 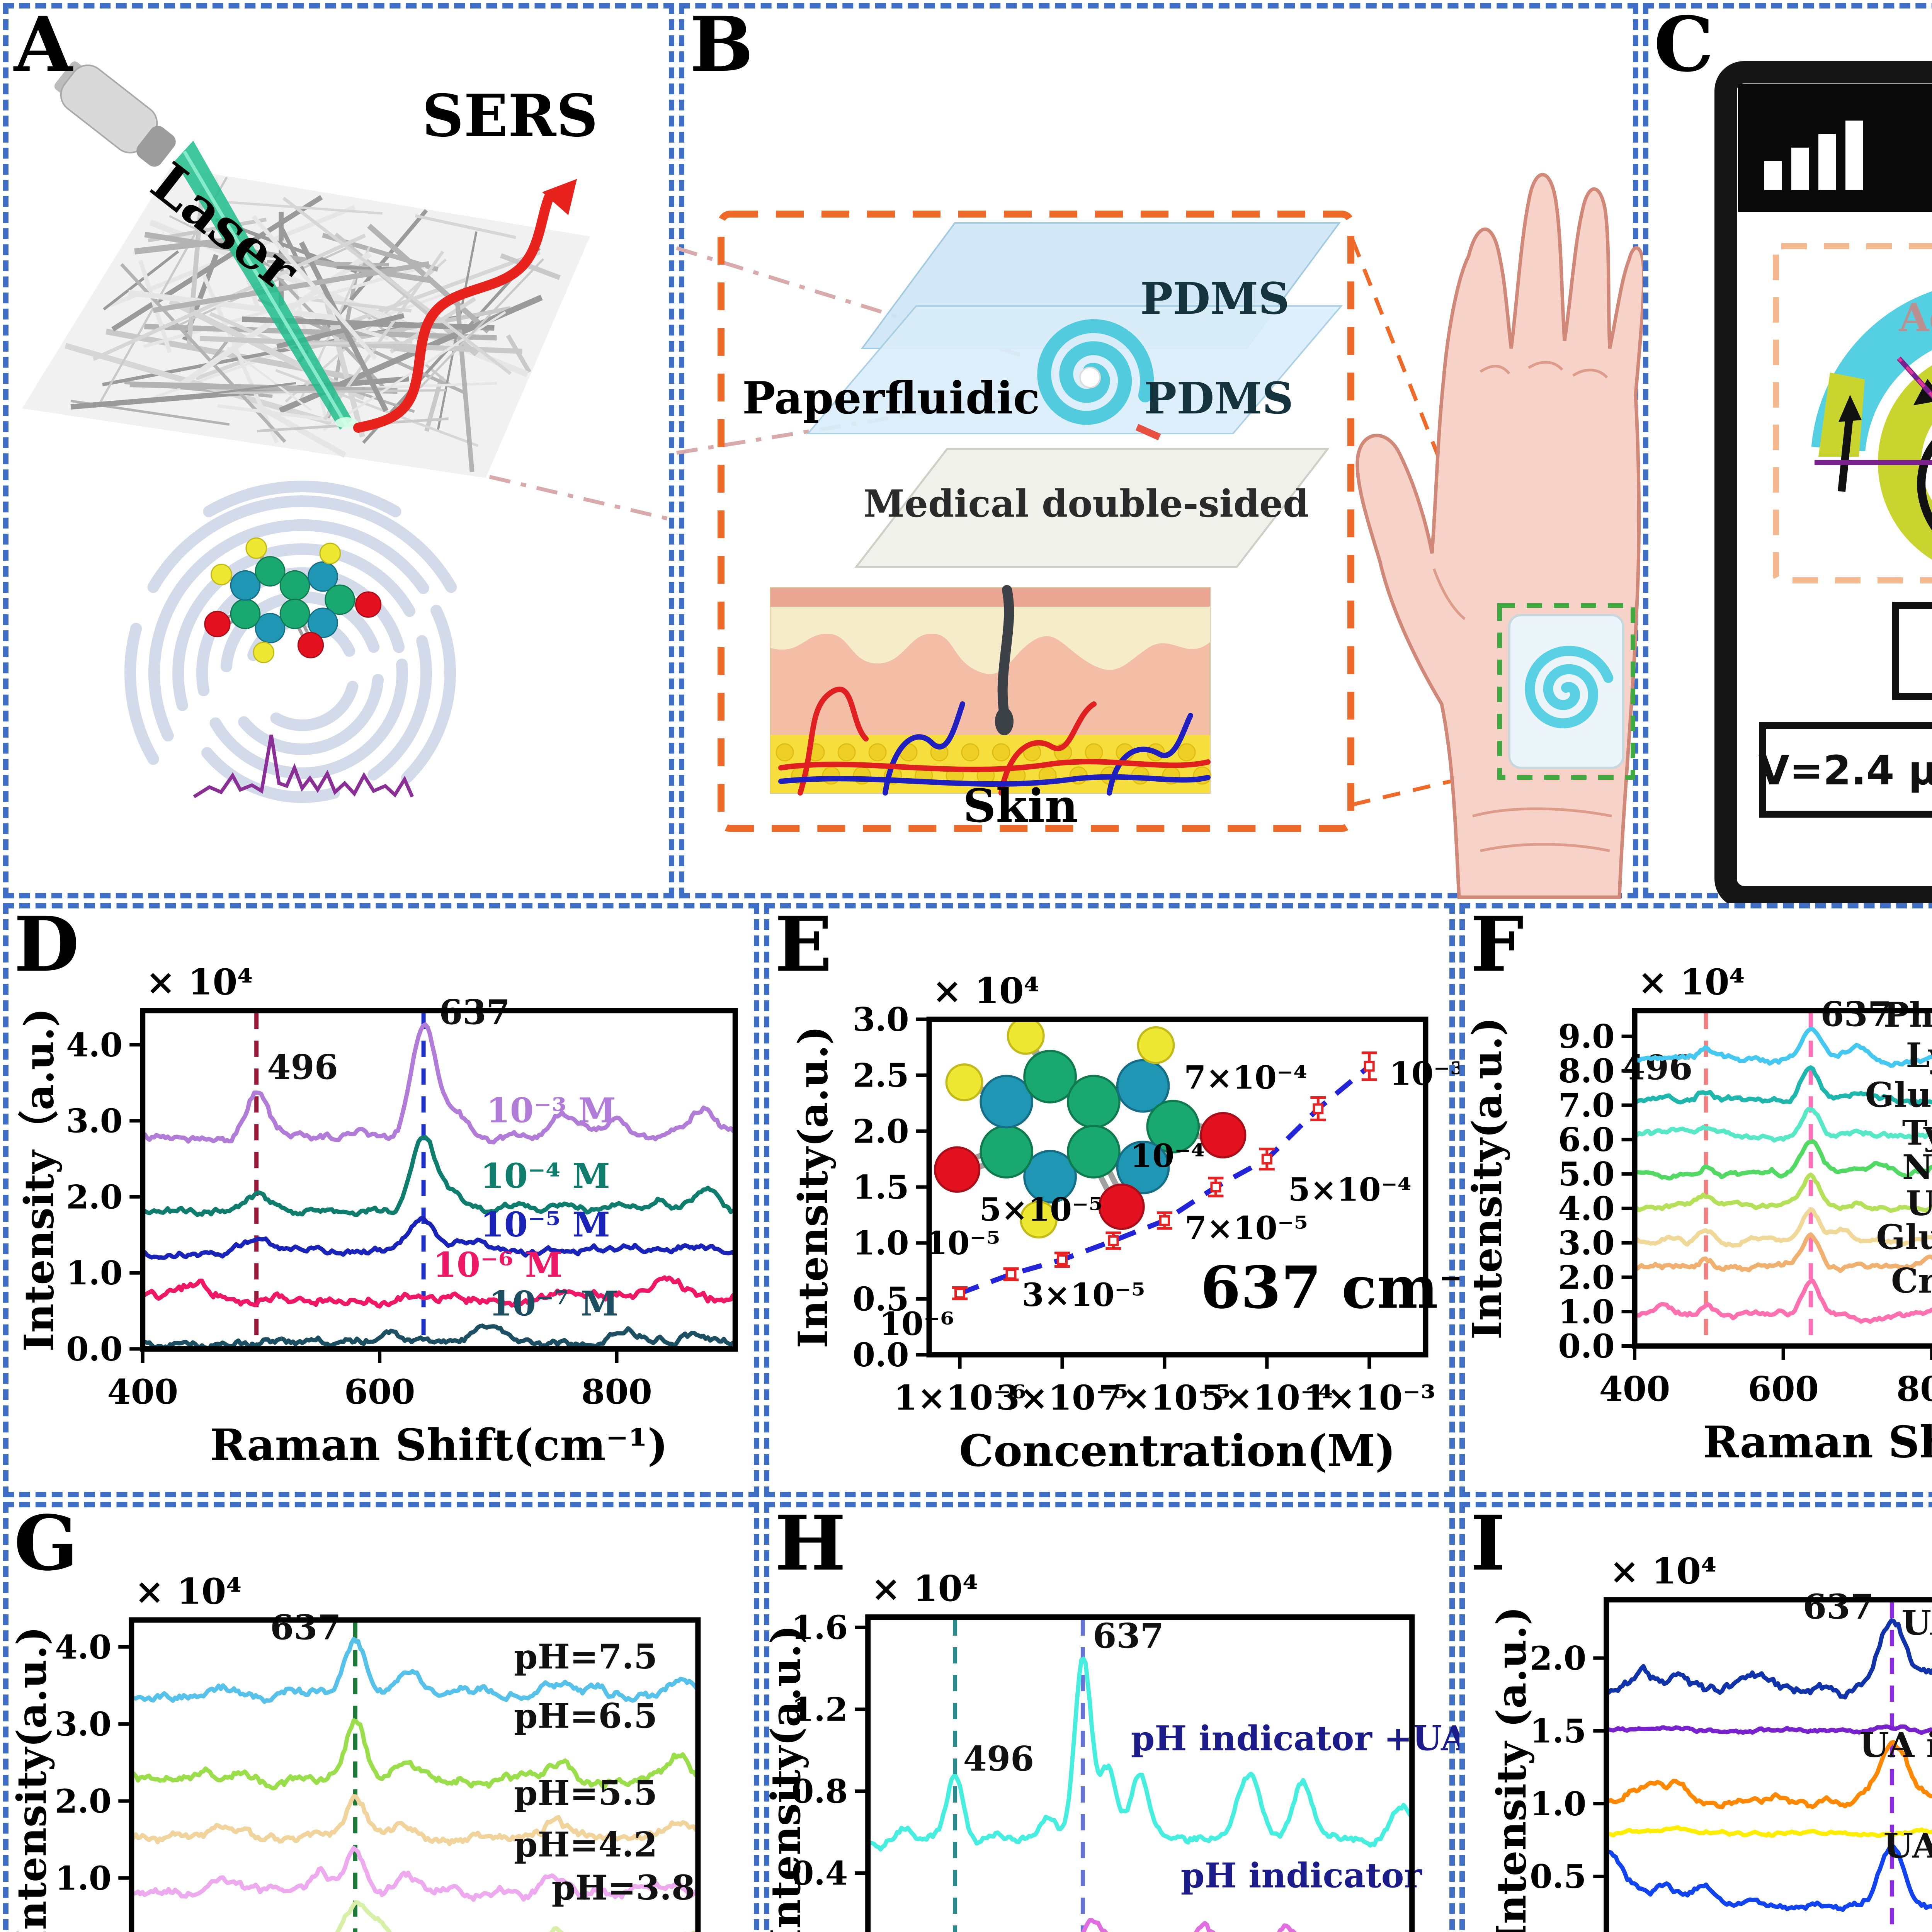 I want to click on point-concentration-label: 7×10⁻⁵, so click(x=1247, y=1228).